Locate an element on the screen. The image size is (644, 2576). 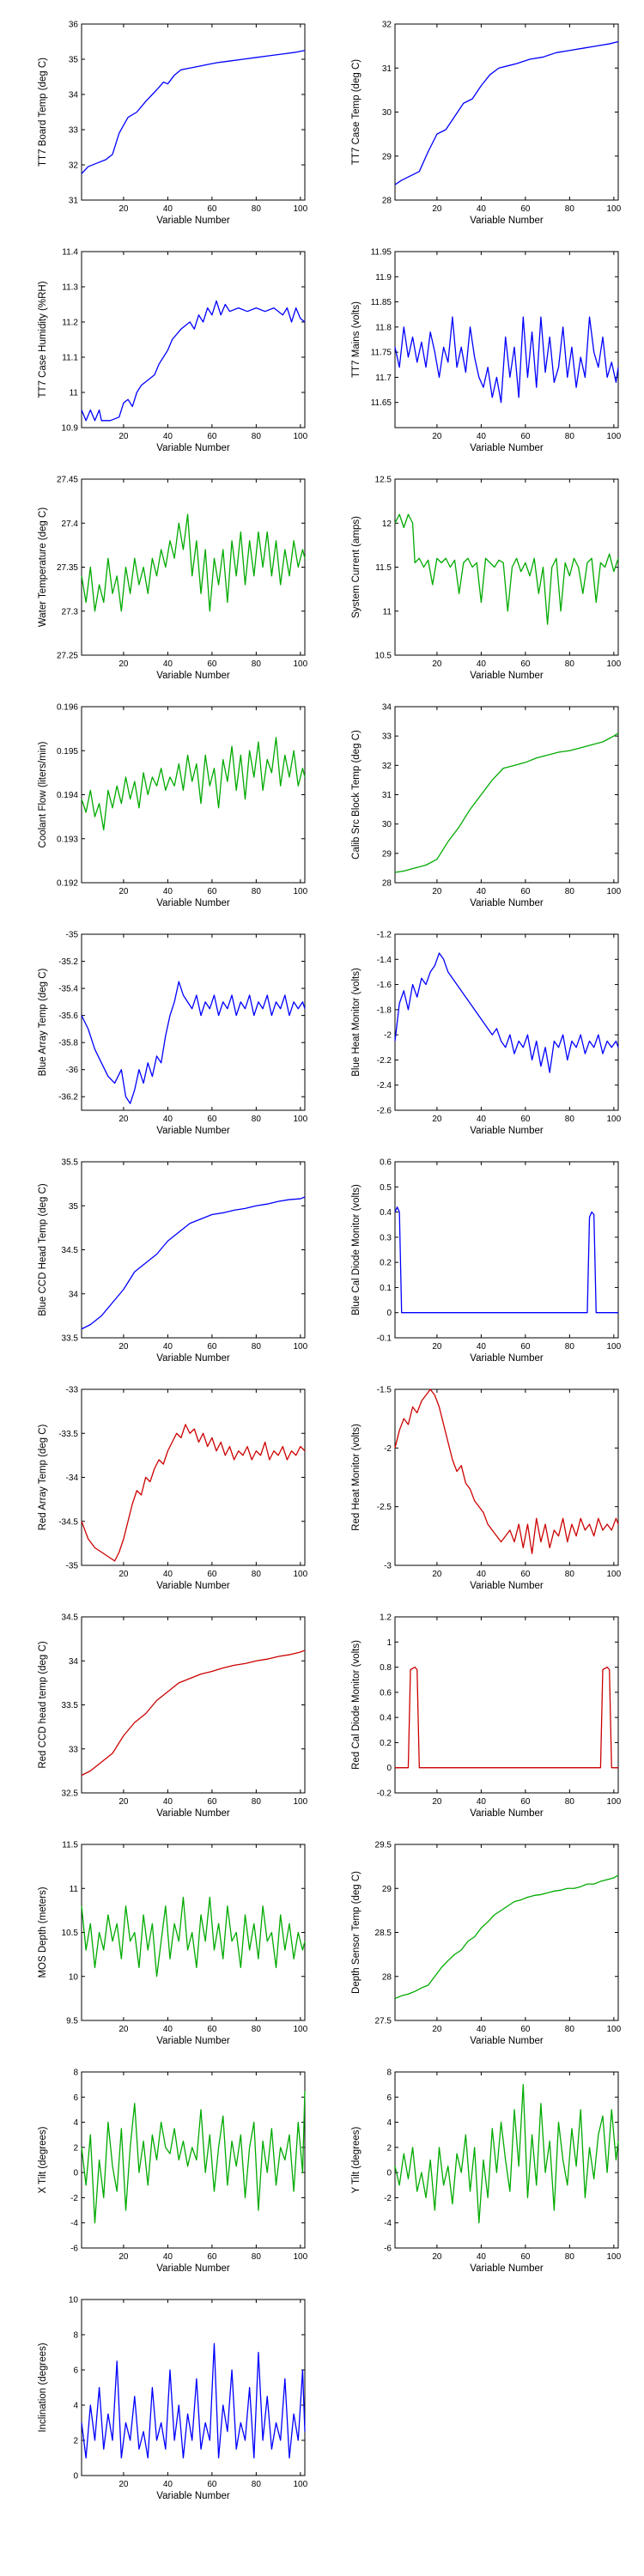
y-axis-title: Inclination (degrees) is located at coordinates (43, 2387).